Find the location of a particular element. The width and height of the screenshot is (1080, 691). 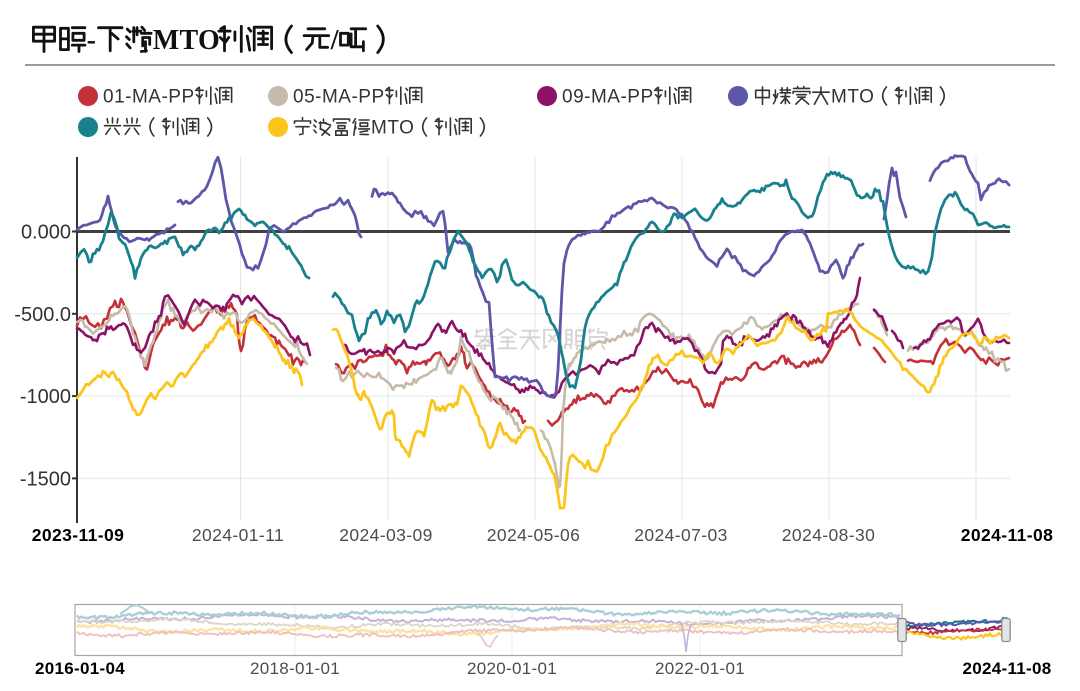

svg-text: 2022-01-01 is located at coordinates (700, 668).